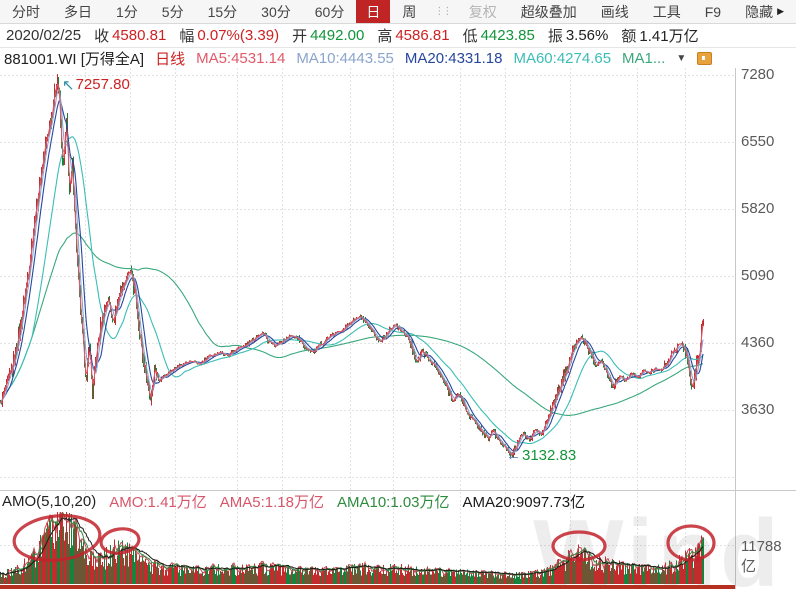  What do you see at coordinates (276, 11) in the screenshot?
I see `tab-30min: 30分` at bounding box center [276, 11].